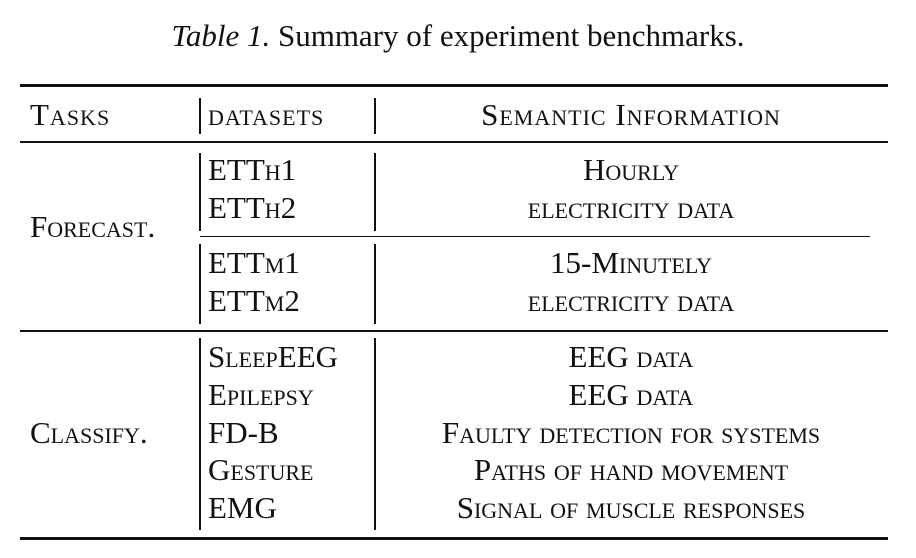 The width and height of the screenshot is (916, 558). What do you see at coordinates (454, 142) in the screenshot?
I see `header-rule` at bounding box center [454, 142].